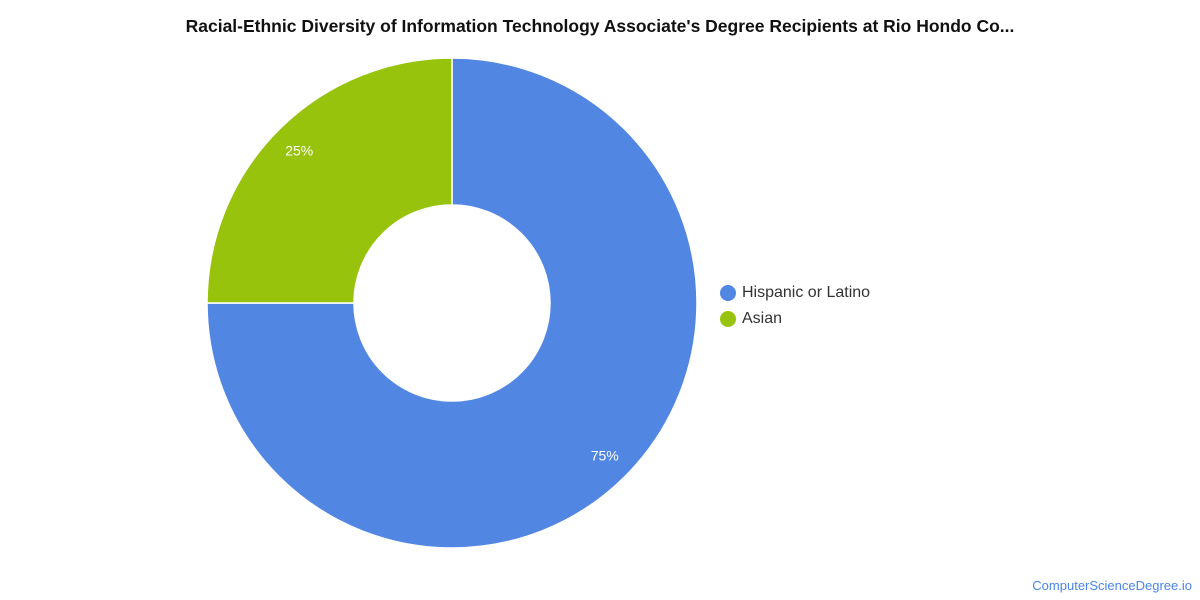  What do you see at coordinates (605, 456) in the screenshot?
I see `slice-label-hispanic-or-latino: 75%` at bounding box center [605, 456].